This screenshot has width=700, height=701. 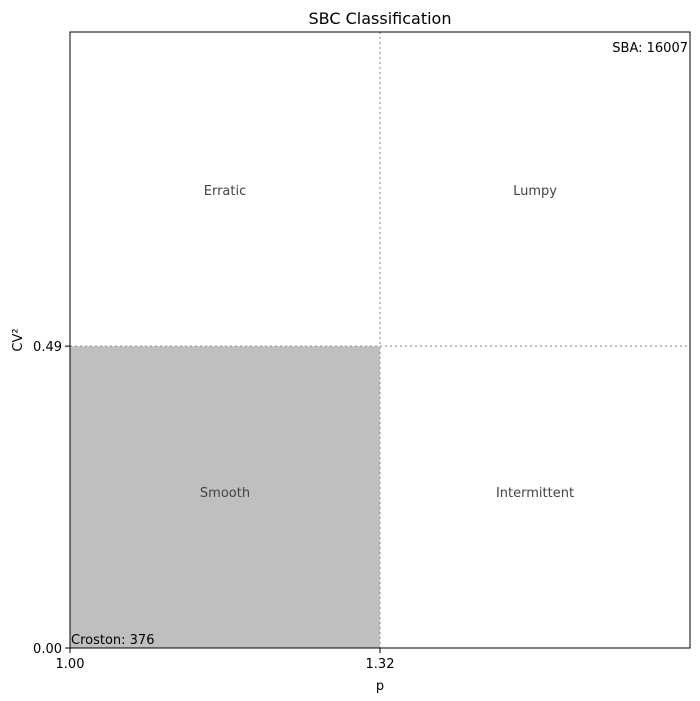 I want to click on quadrant-label: Intermittent, so click(x=535, y=493).